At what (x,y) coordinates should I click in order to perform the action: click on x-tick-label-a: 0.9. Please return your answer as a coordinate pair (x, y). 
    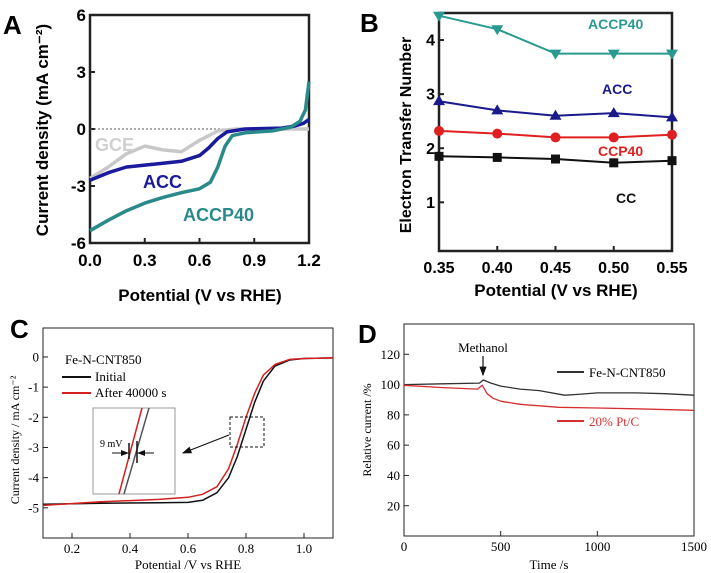
    Looking at the image, I should click on (254, 260).